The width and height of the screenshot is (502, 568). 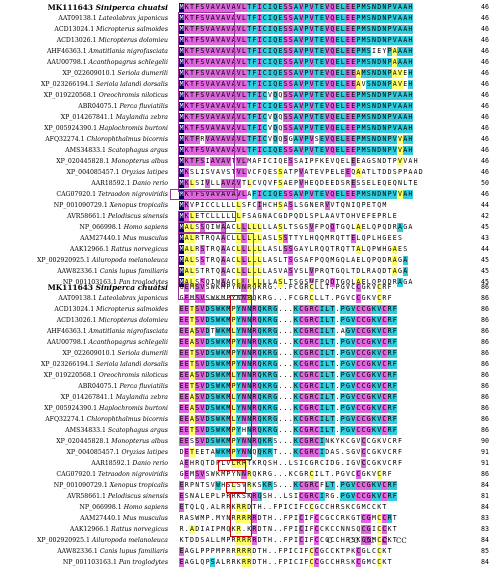 What do you see at coordinates (137, 150) in the screenshot?
I see `species-name: Scatophagus argus` at bounding box center [137, 150].